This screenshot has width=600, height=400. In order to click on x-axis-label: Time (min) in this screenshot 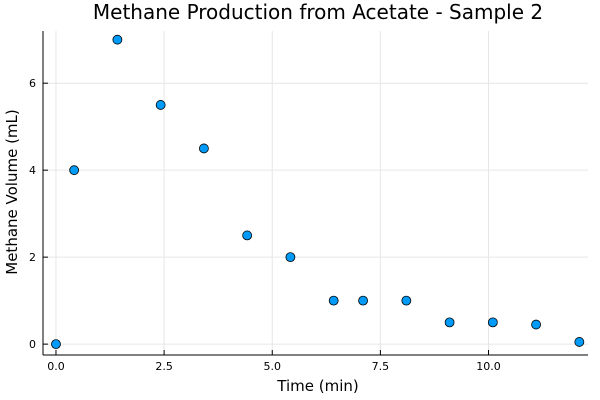, I will do `click(317, 386)`.